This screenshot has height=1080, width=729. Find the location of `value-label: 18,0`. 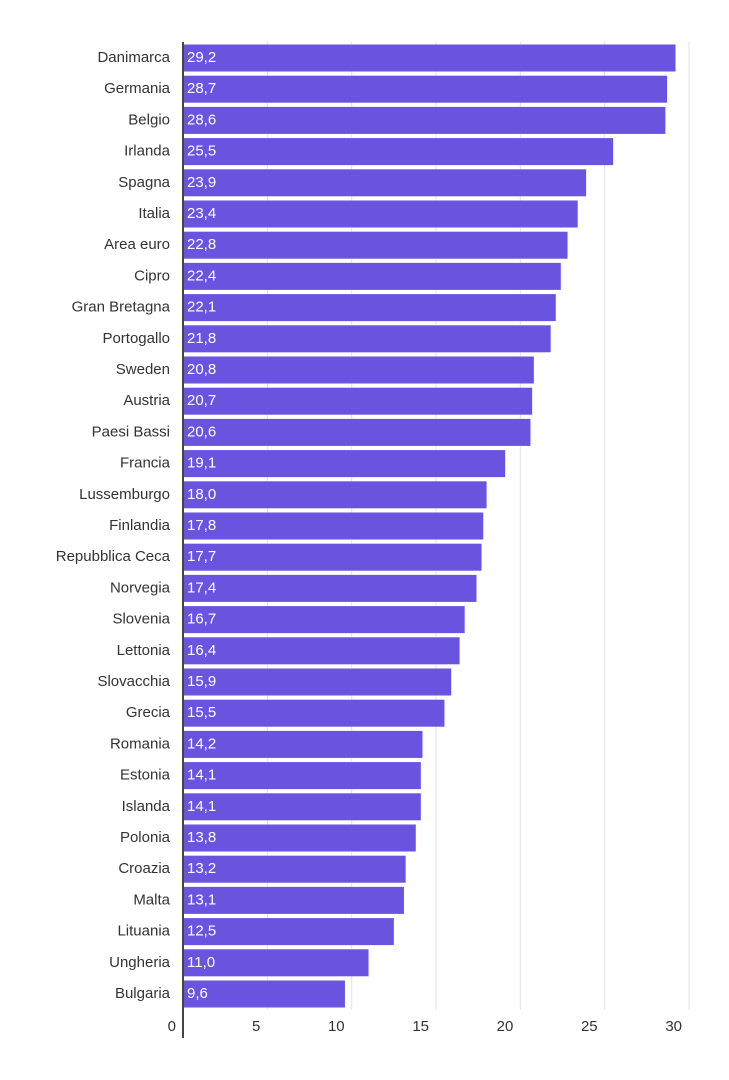

value-label: 18,0 is located at coordinates (201, 494).